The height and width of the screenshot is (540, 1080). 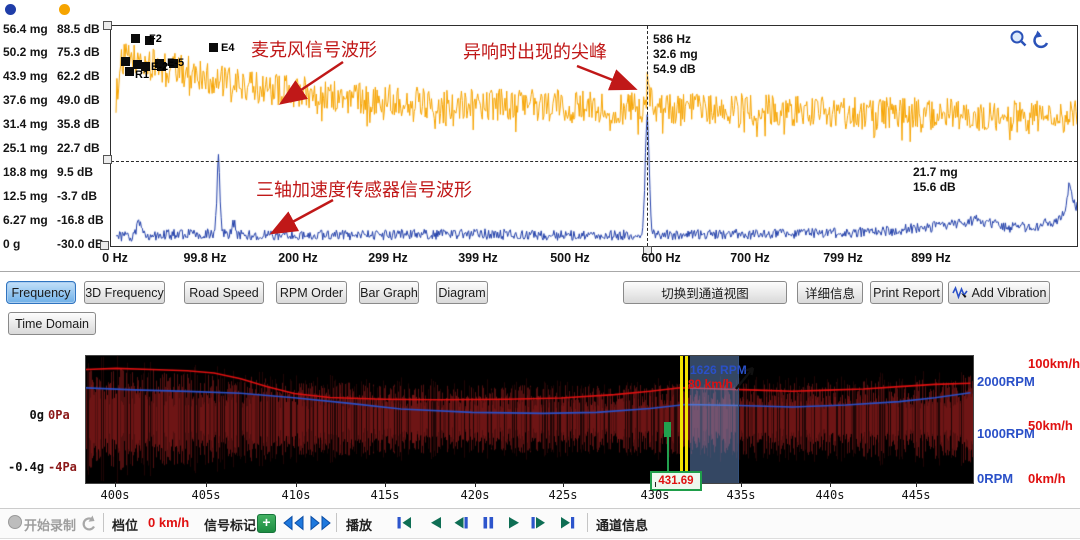 What do you see at coordinates (622, 525) in the screenshot?
I see `channel-info-label: 通道信息` at bounding box center [622, 525].